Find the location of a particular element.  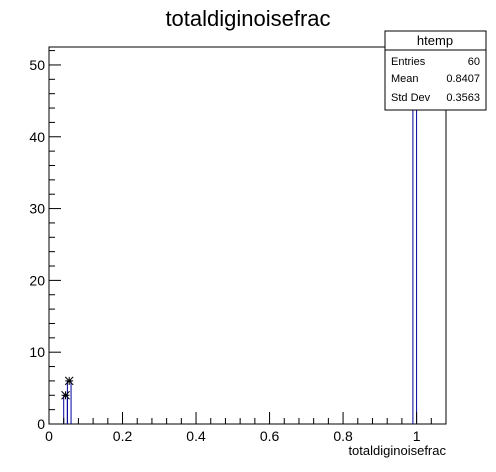

stats-box-title: htemp is located at coordinates (435, 40).